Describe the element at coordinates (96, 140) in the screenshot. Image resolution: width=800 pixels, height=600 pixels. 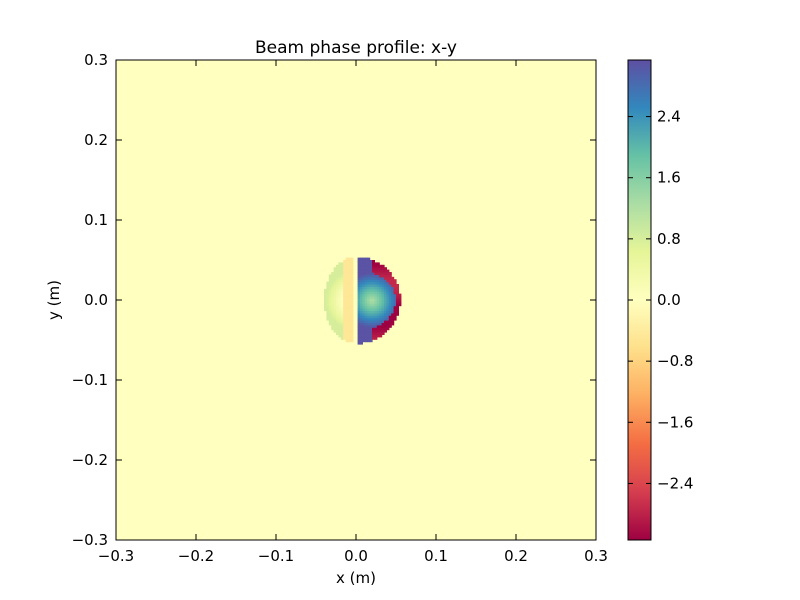
I see `y-tick-label: 0.2` at that location.